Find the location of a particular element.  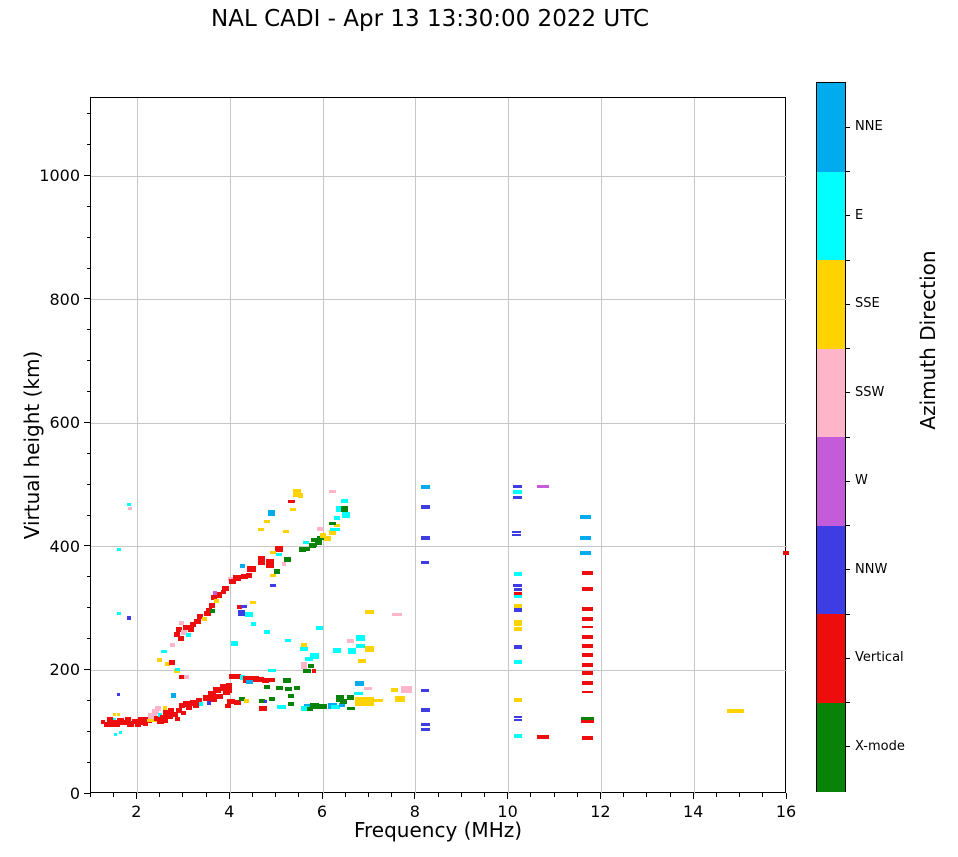

y-axis-label: Virtual height (km) is located at coordinates (32, 445).